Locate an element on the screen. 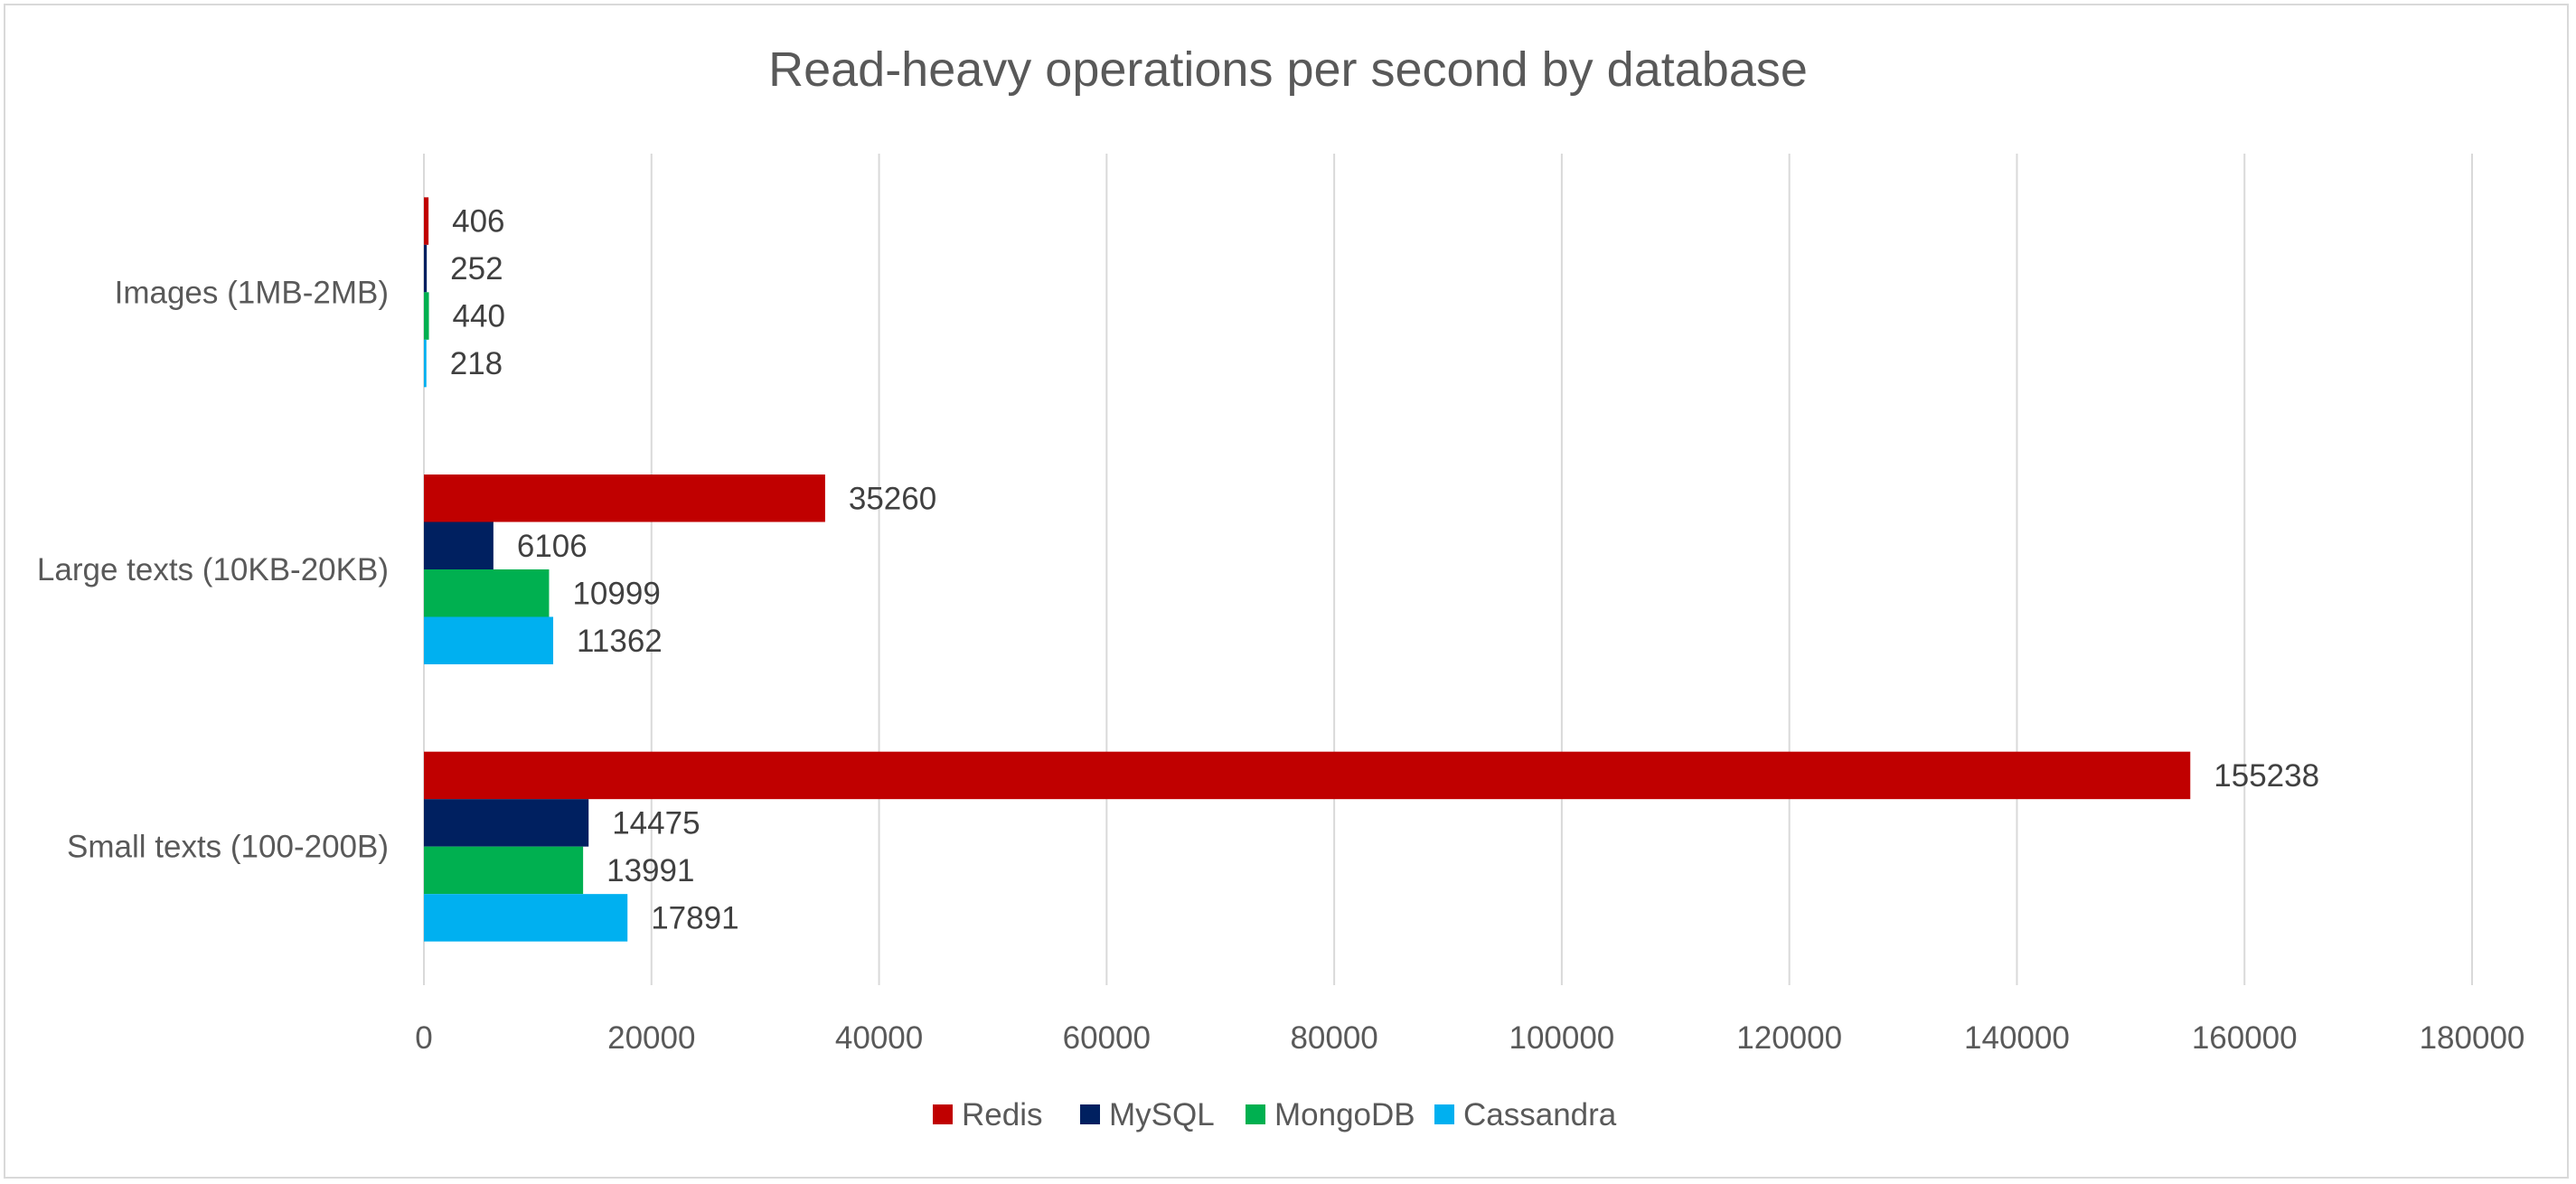 This screenshot has width=2576, height=1184. legend-item-mysql: MySQL is located at coordinates (1148, 1114).